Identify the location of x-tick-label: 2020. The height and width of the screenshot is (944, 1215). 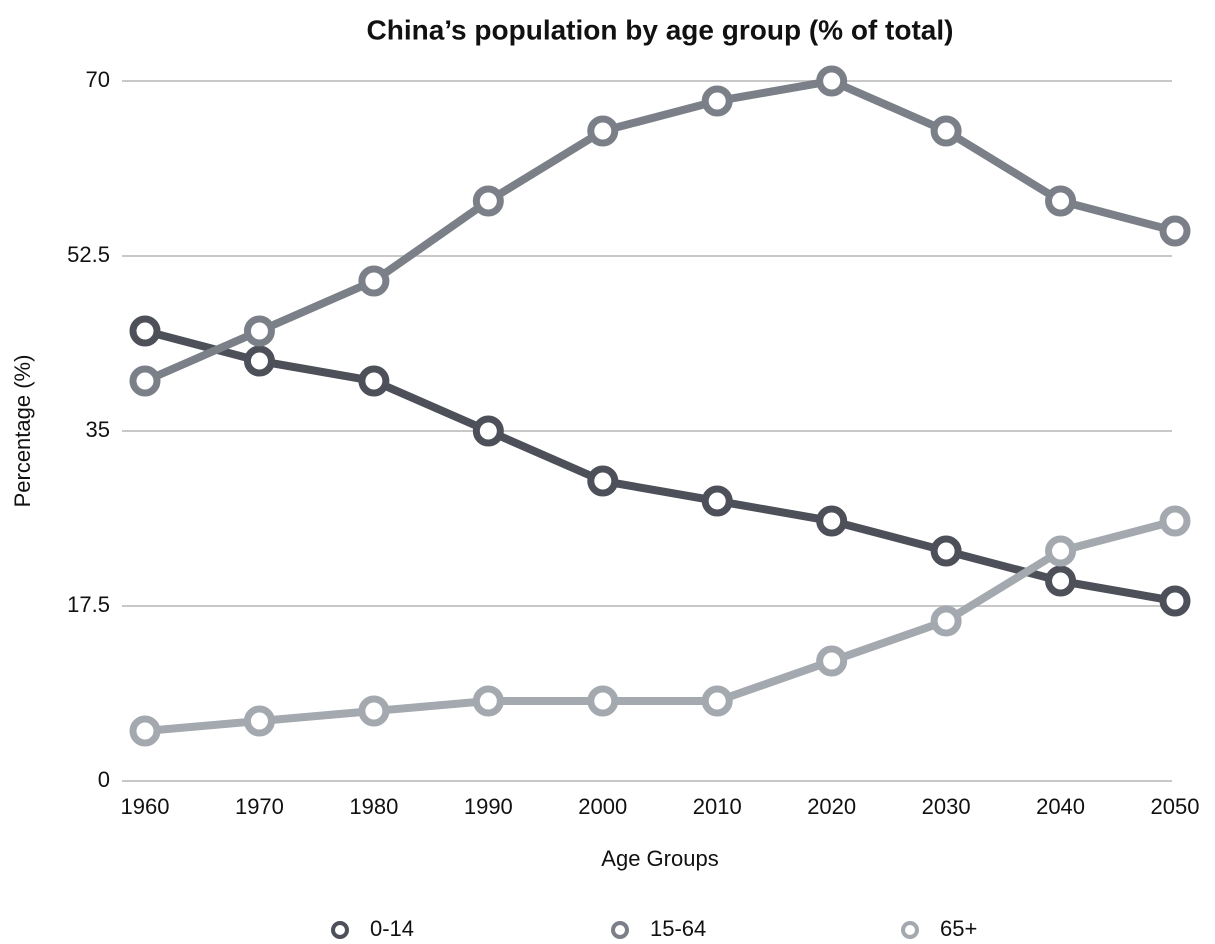
(831, 806).